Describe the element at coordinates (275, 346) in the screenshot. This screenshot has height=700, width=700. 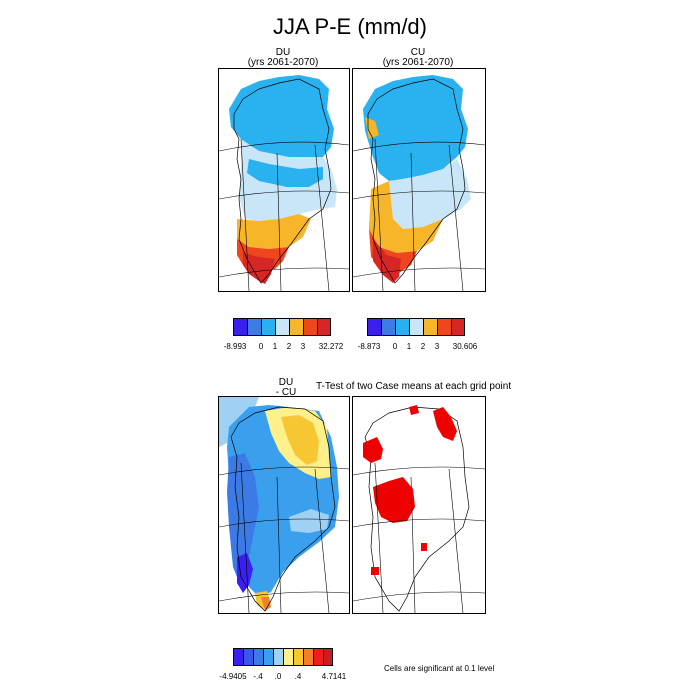
I see `du-colorbar-label: 1` at that location.